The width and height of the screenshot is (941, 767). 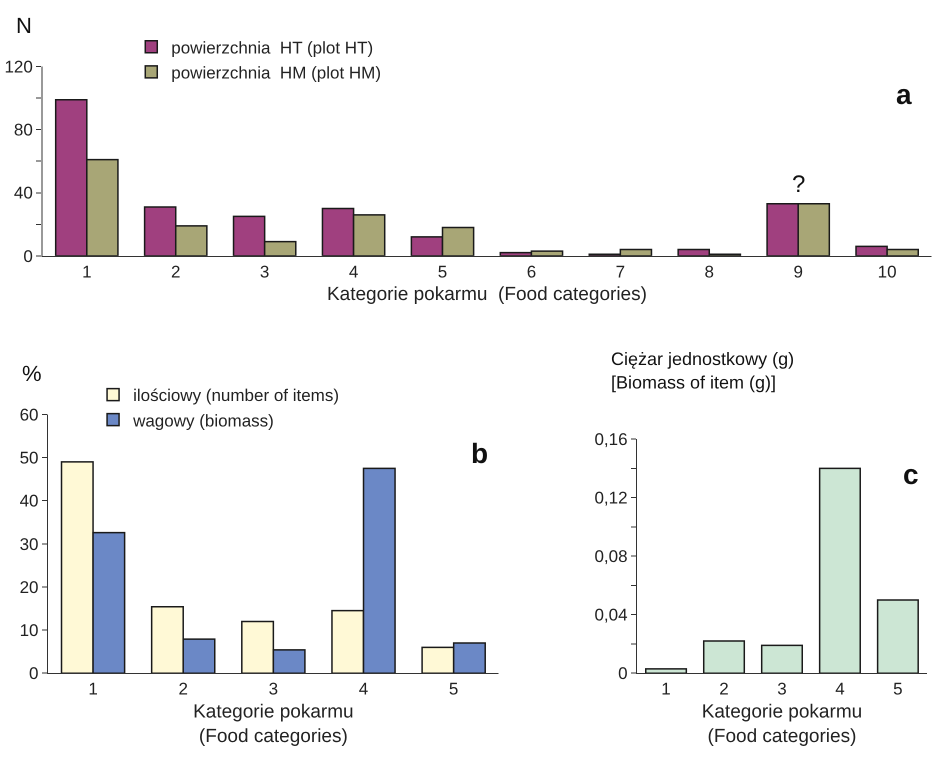 I want to click on y-axis-title: Ciężar jednostkowy (g) [Biomass of item (g)], so click(x=702, y=370).